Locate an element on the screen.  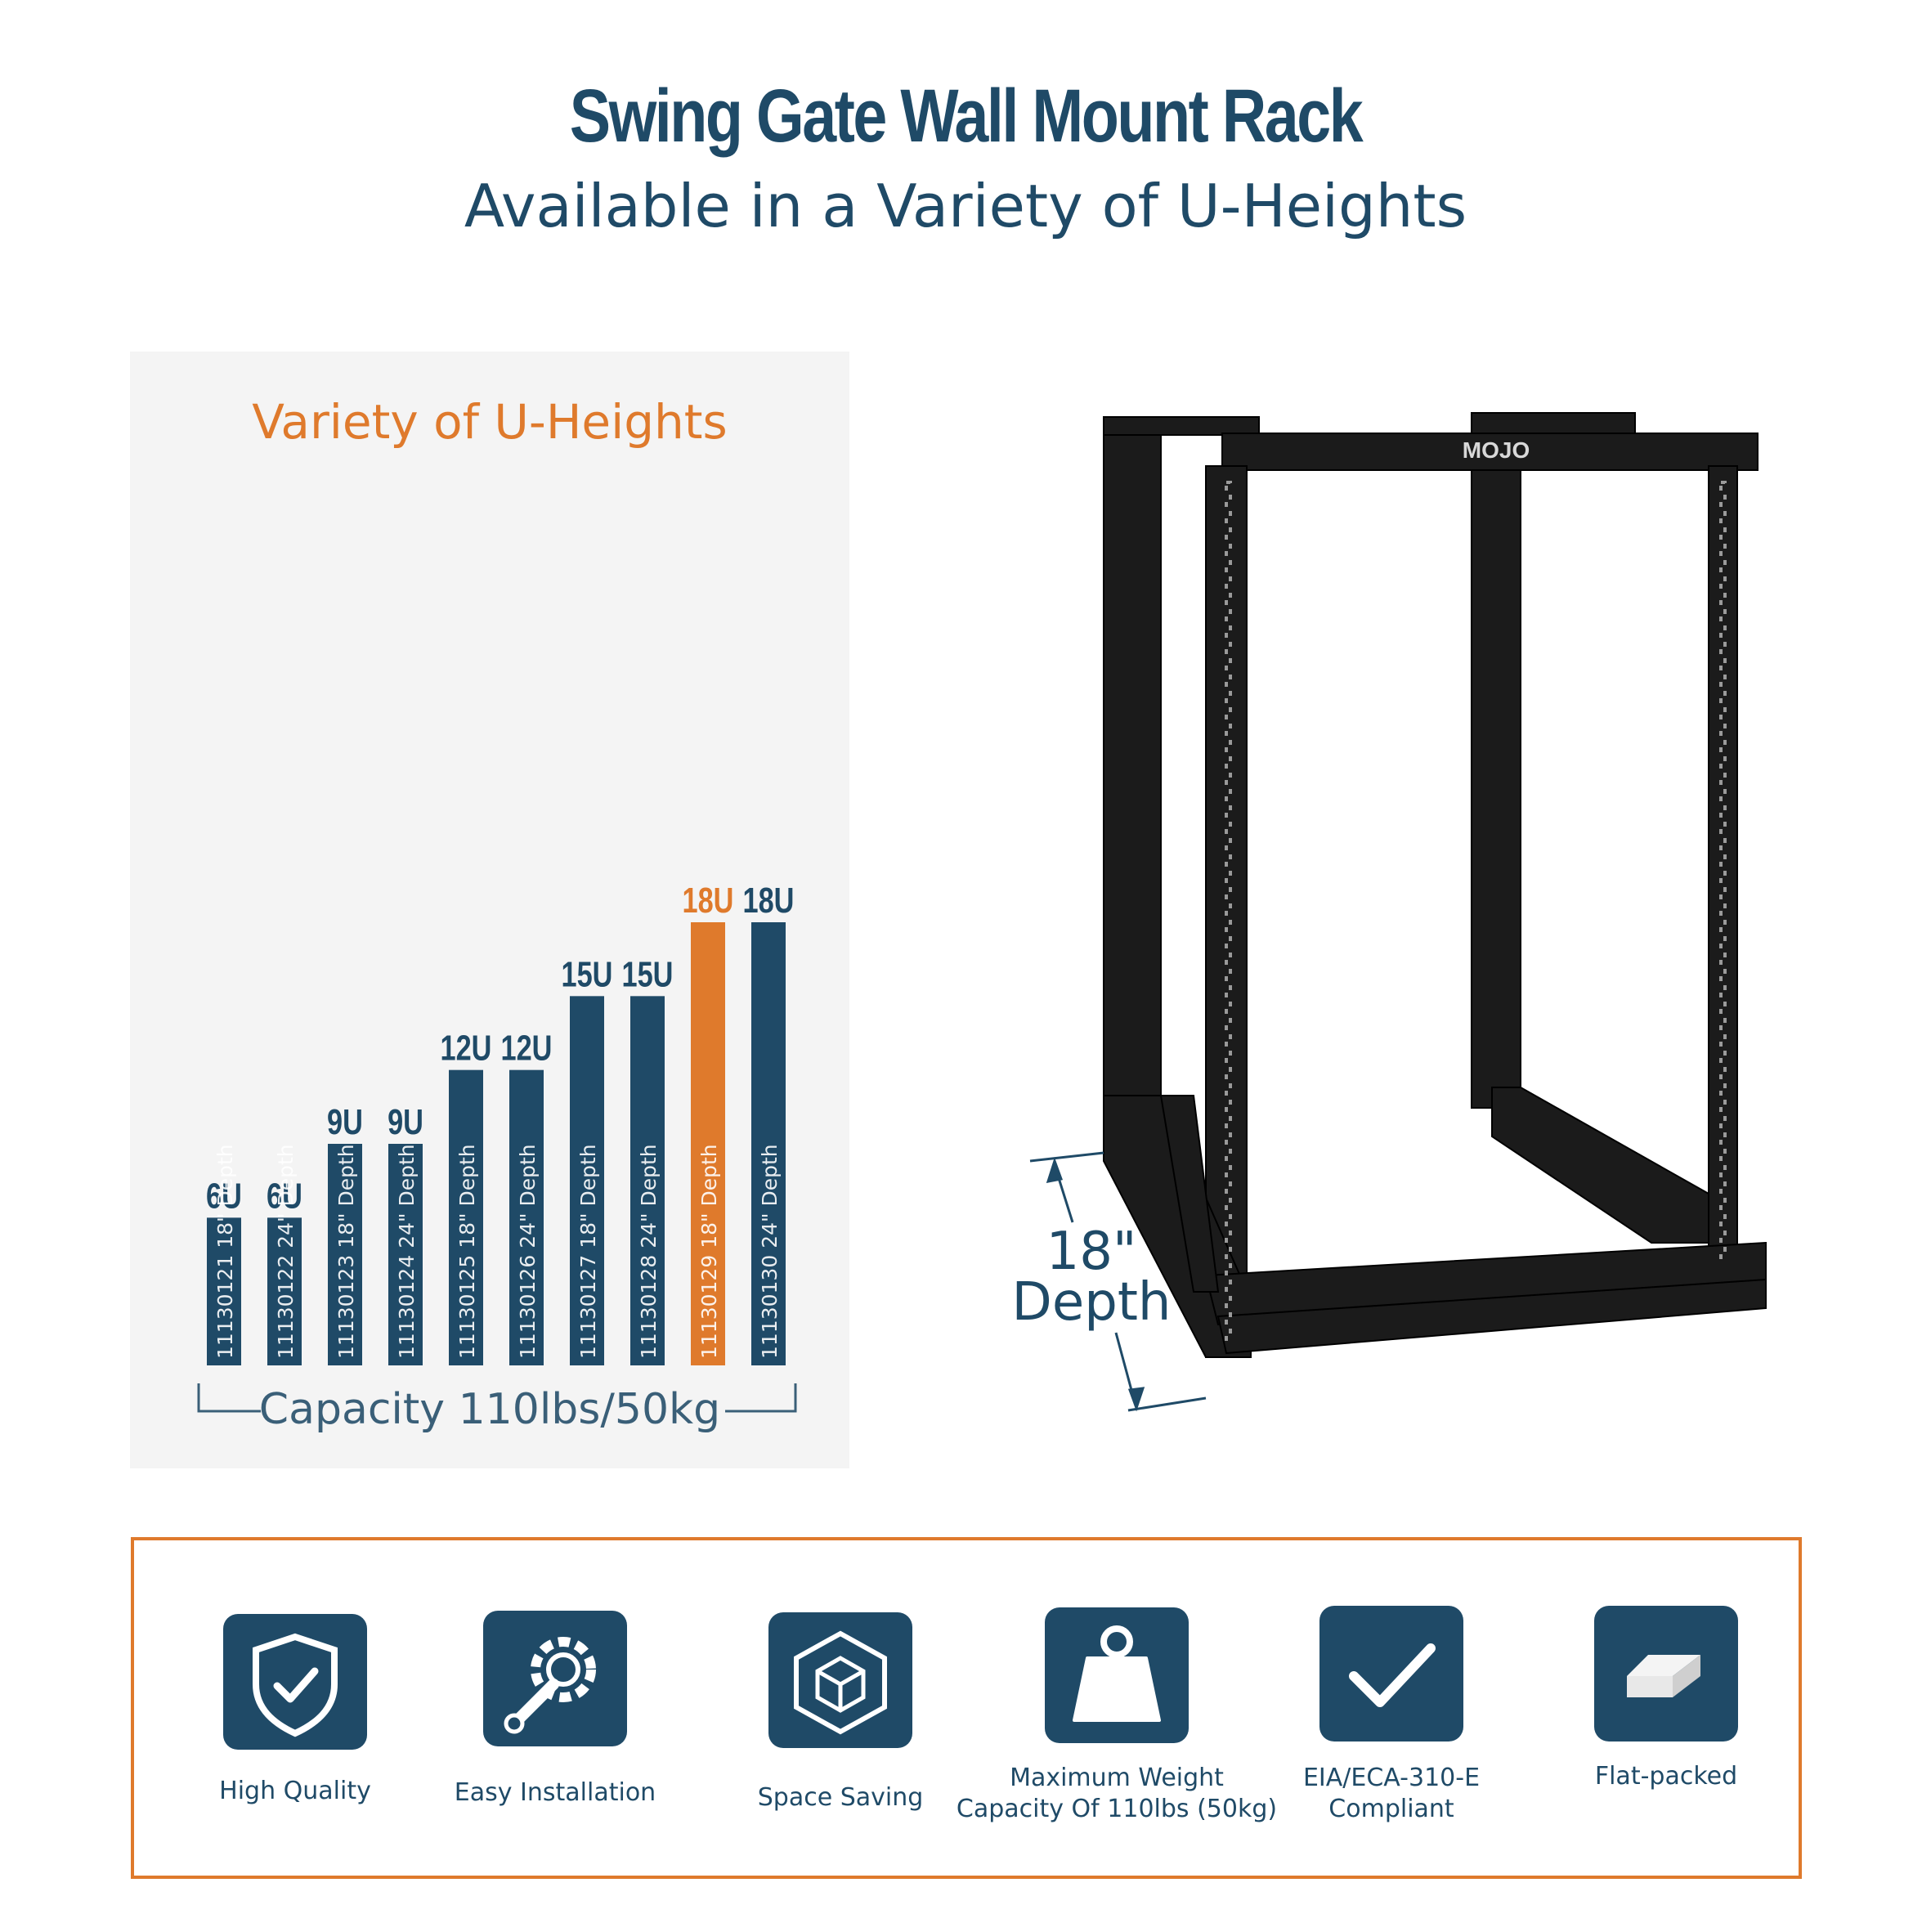
capacity-label: Capacity 110lbs/50kg is located at coordinates (489, 1409).